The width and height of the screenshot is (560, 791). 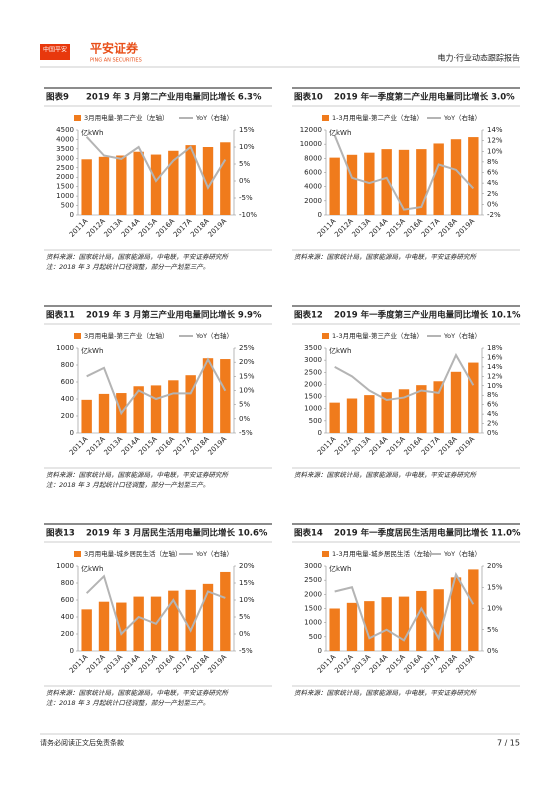 I want to click on legend-label: 3月用电量-第二产业（左轴）, so click(x=126, y=117).